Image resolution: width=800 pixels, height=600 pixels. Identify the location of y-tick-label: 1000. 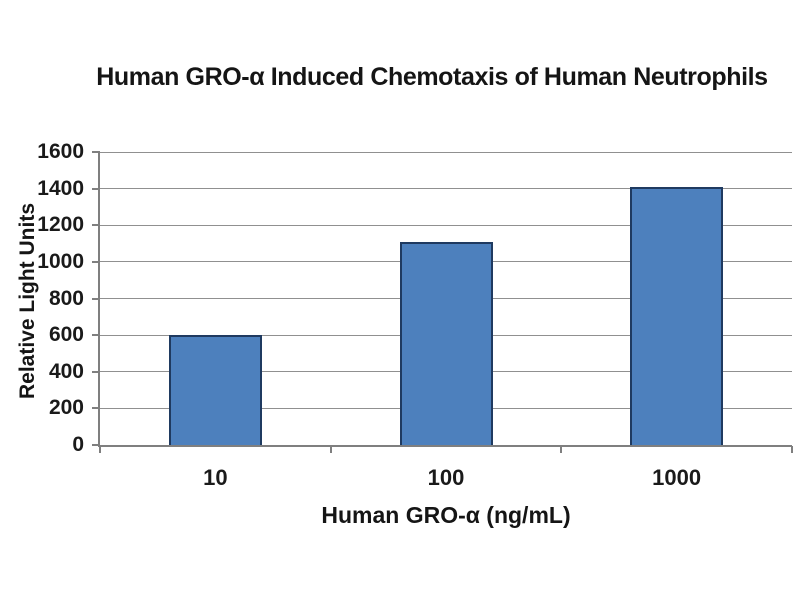
(60, 261).